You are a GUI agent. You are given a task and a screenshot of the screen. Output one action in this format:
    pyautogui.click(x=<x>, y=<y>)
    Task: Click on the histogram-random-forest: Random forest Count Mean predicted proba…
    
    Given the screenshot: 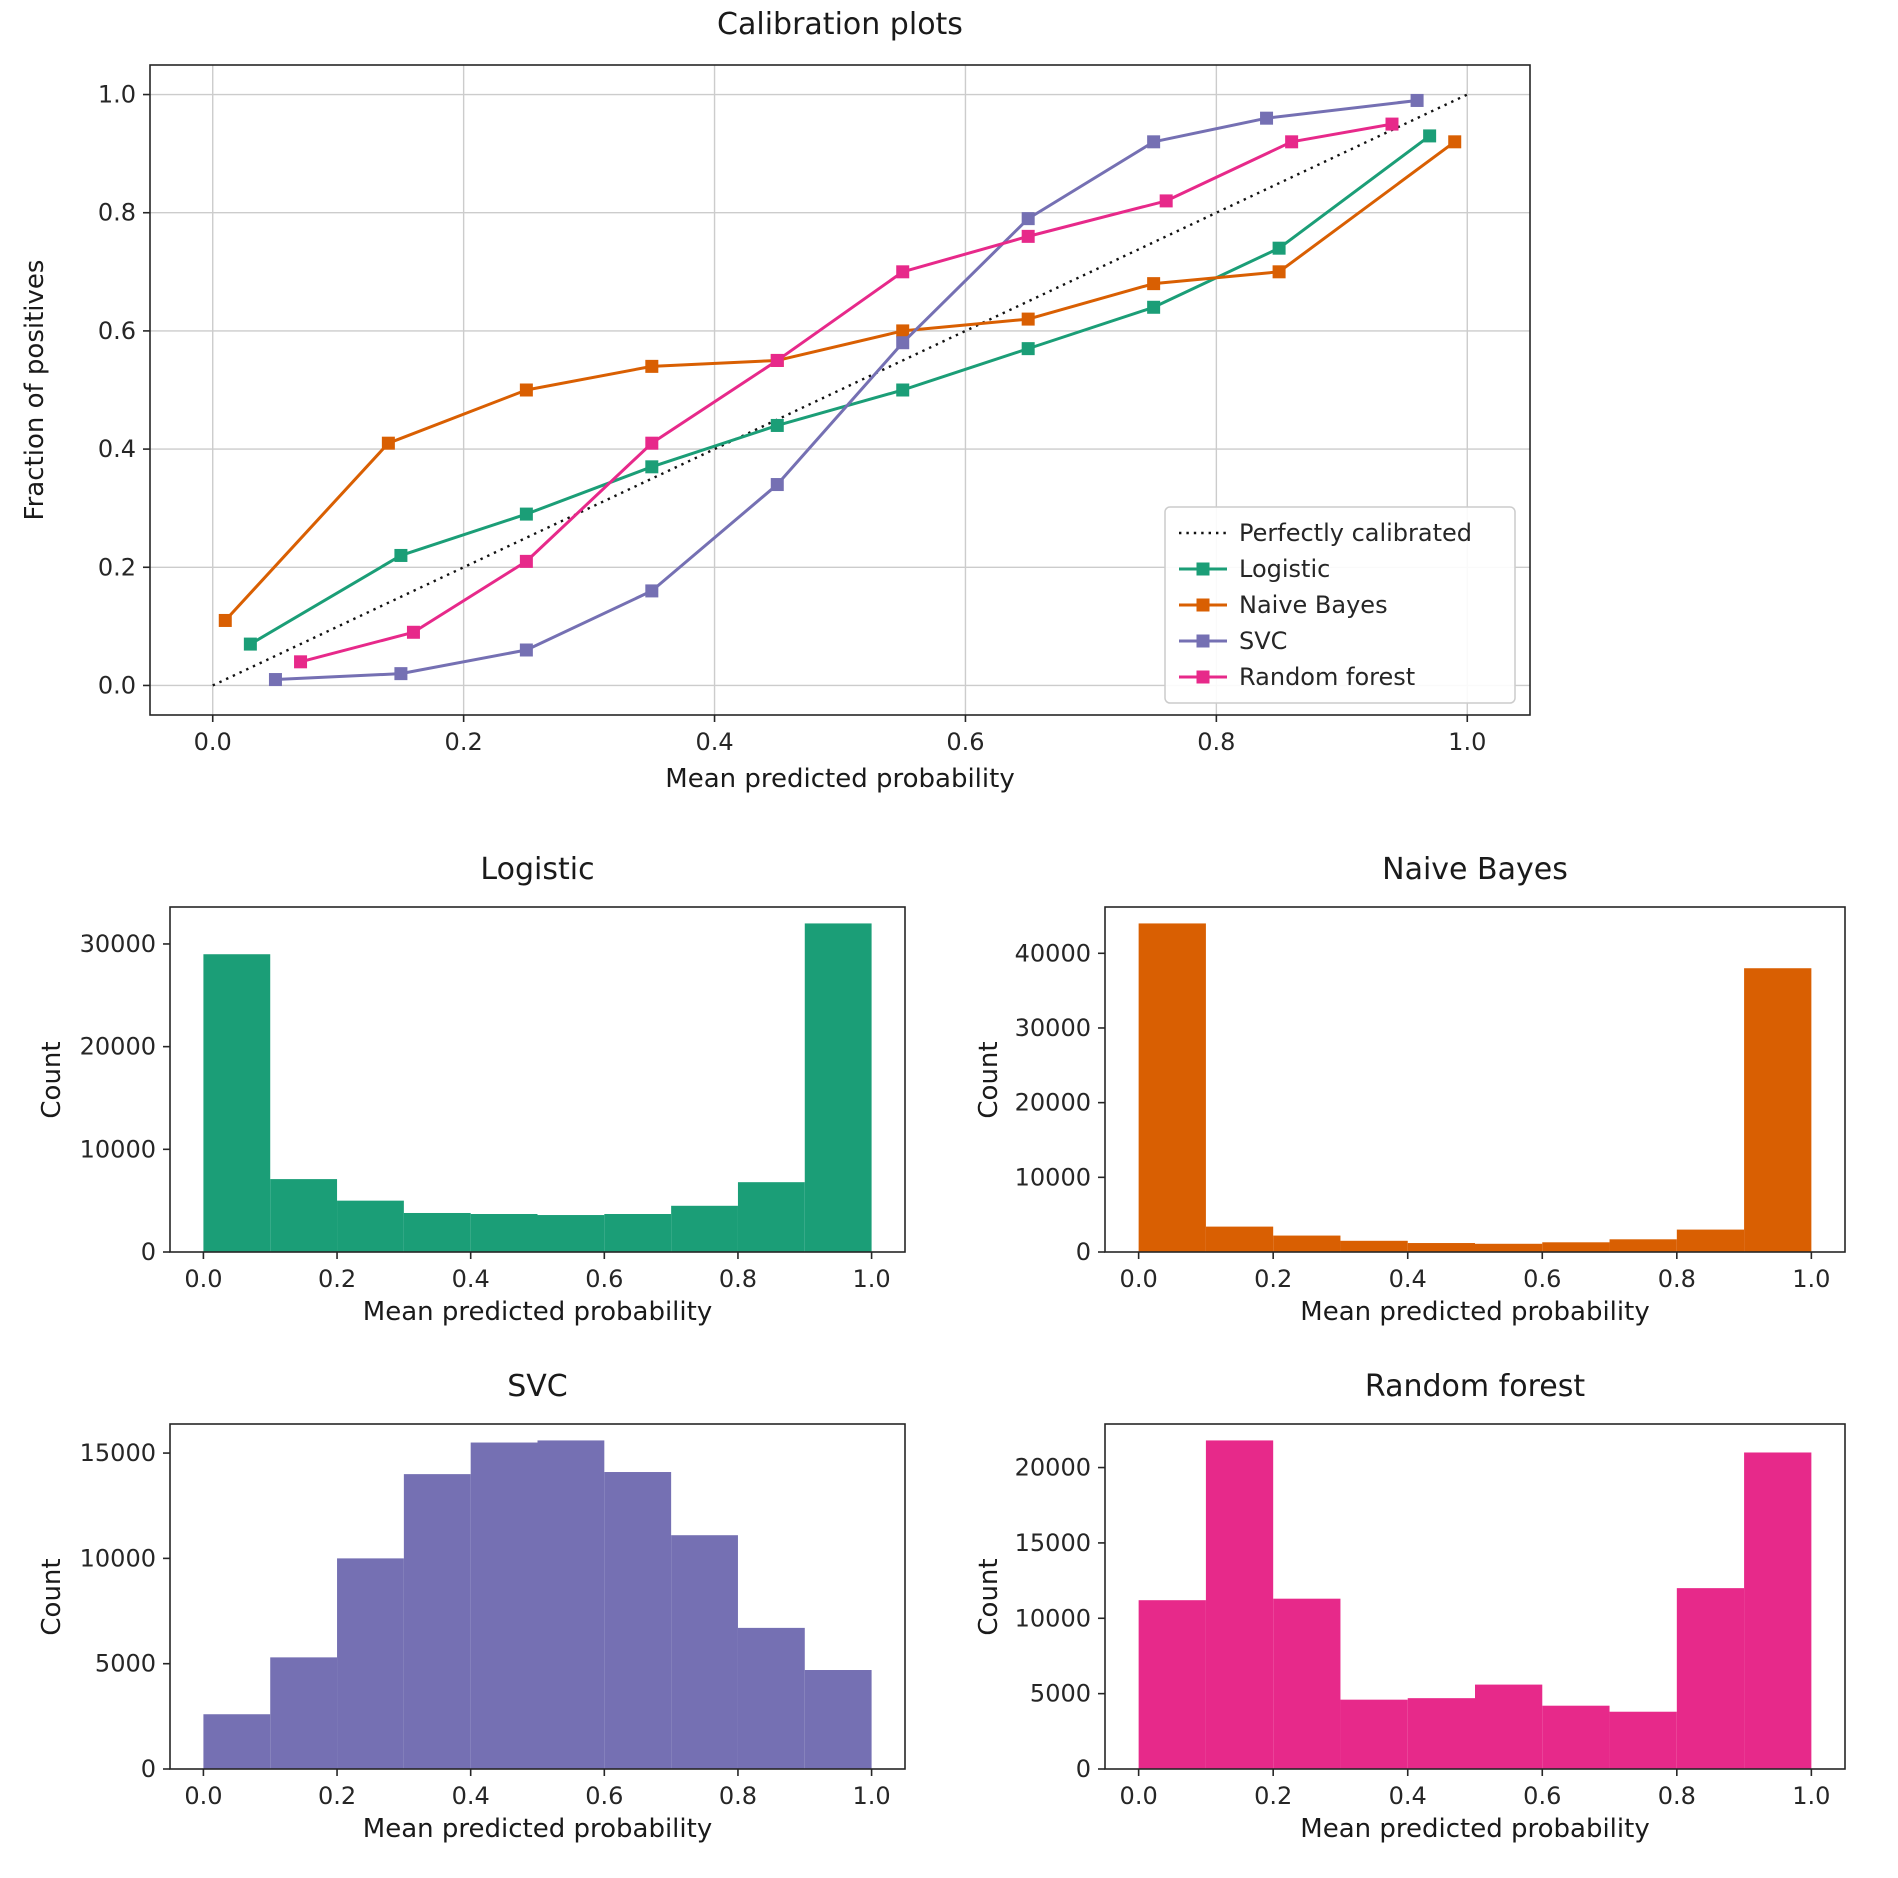 What is the action you would take?
    pyautogui.click(x=1423, y=1620)
    